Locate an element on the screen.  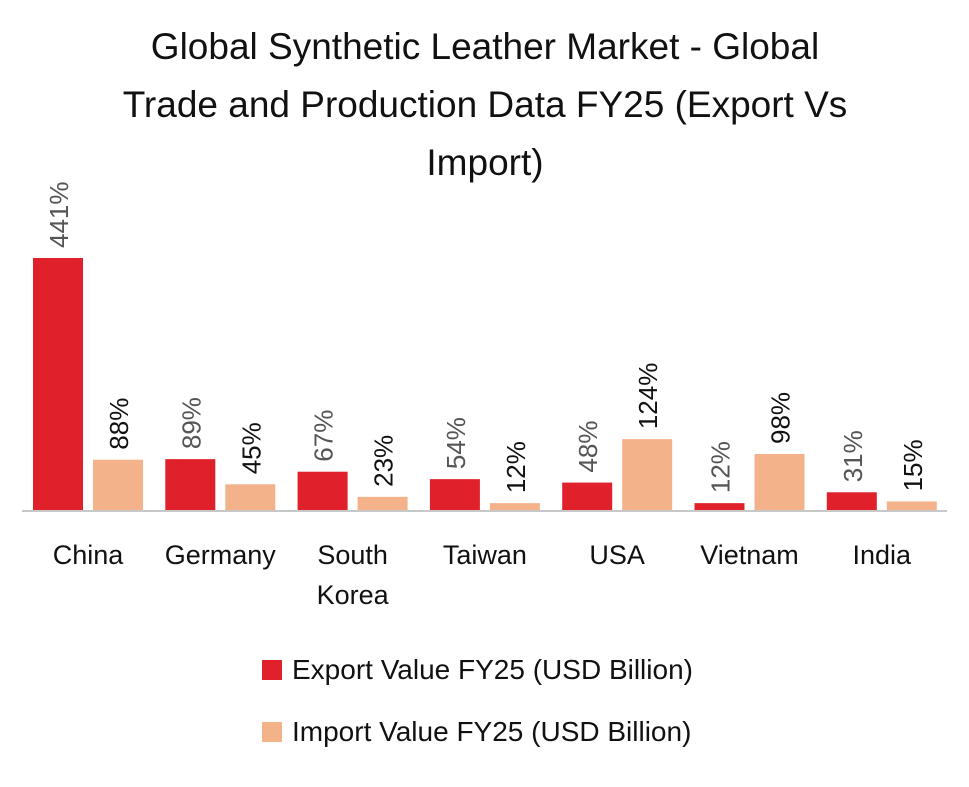
data-label: 67% is located at coordinates (324, 436).